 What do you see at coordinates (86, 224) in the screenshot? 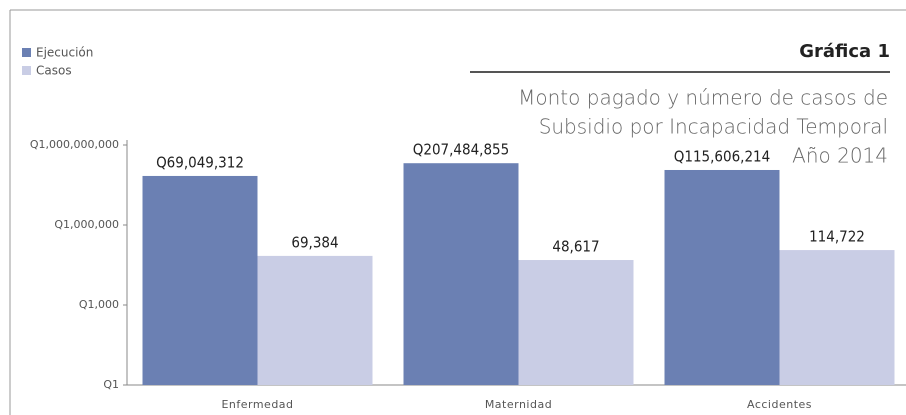
I see `y-tick-label: Q1,000,000` at bounding box center [86, 224].